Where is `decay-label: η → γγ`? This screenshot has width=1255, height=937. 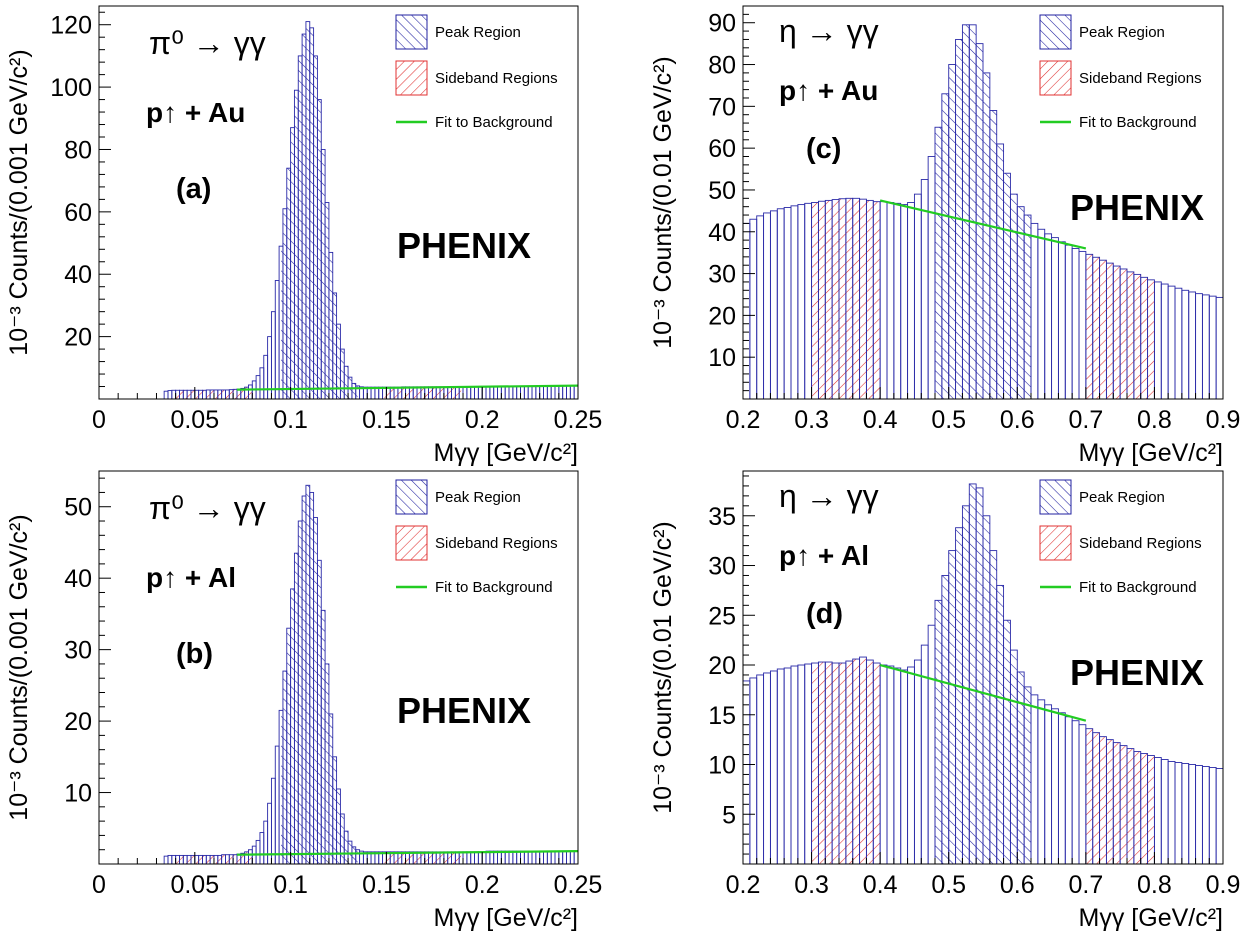 decay-label: η → γγ is located at coordinates (829, 496).